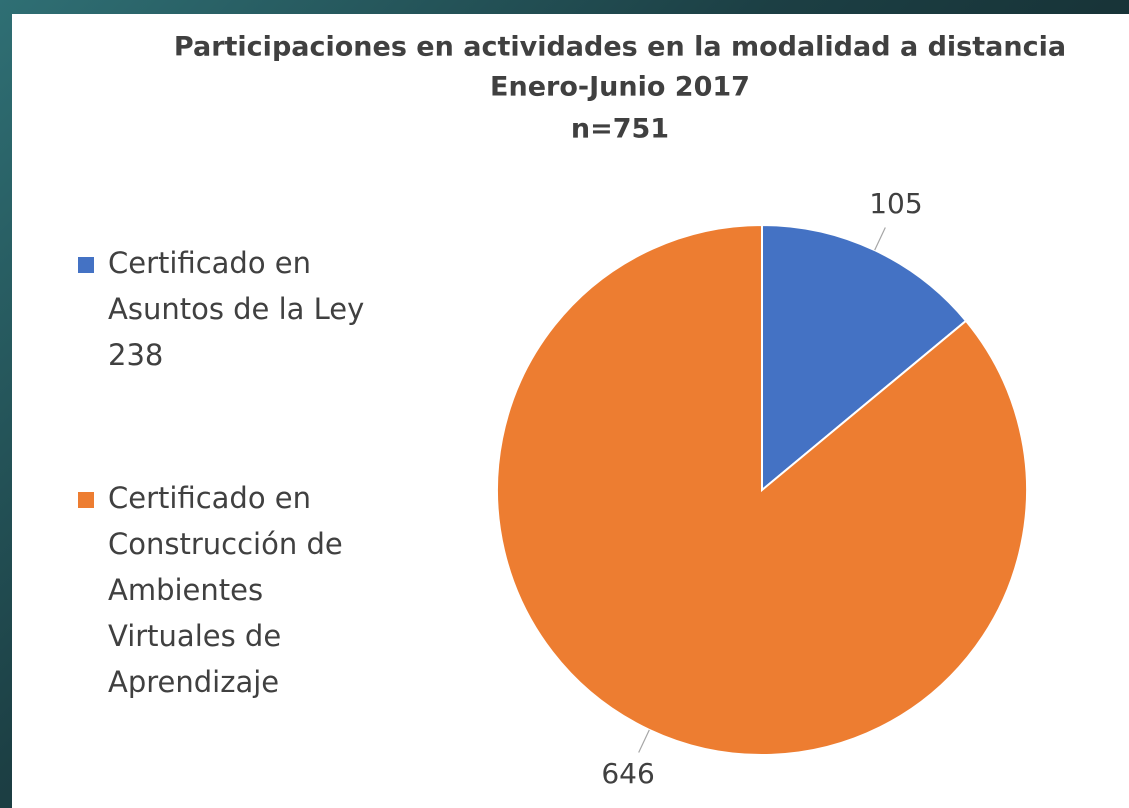  I want to click on data-label: 105, so click(895, 203).